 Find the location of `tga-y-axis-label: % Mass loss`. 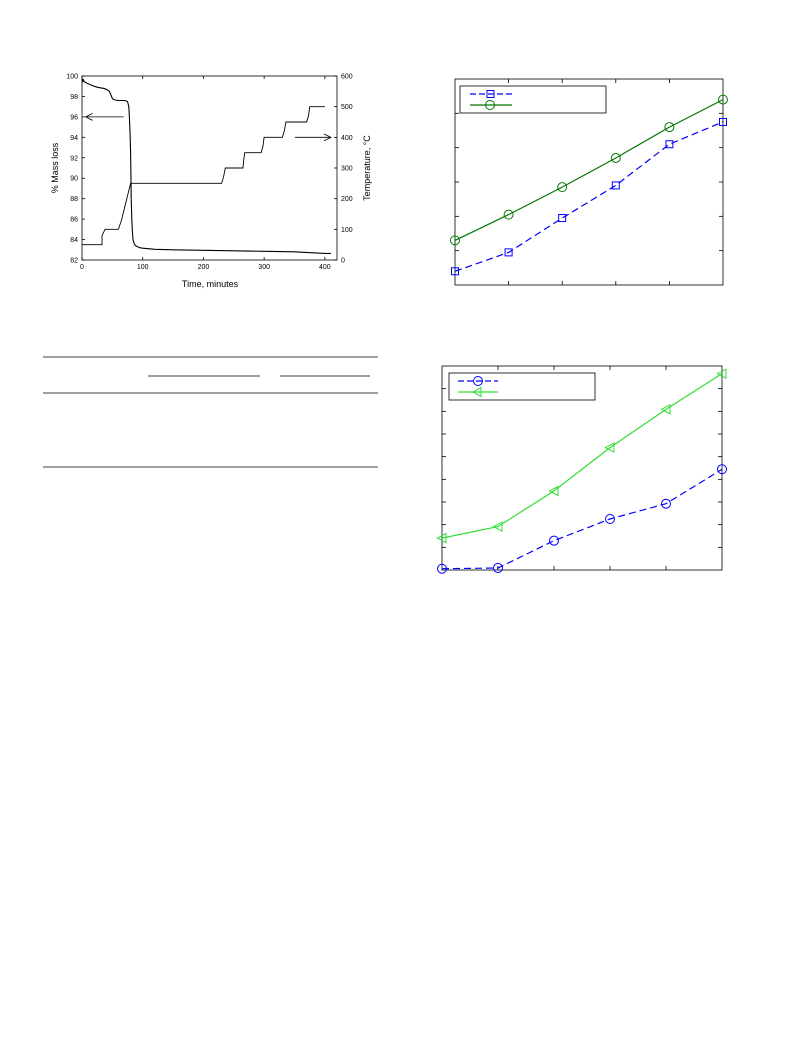

tga-y-axis-label: % Mass loss is located at coordinates (55, 167).